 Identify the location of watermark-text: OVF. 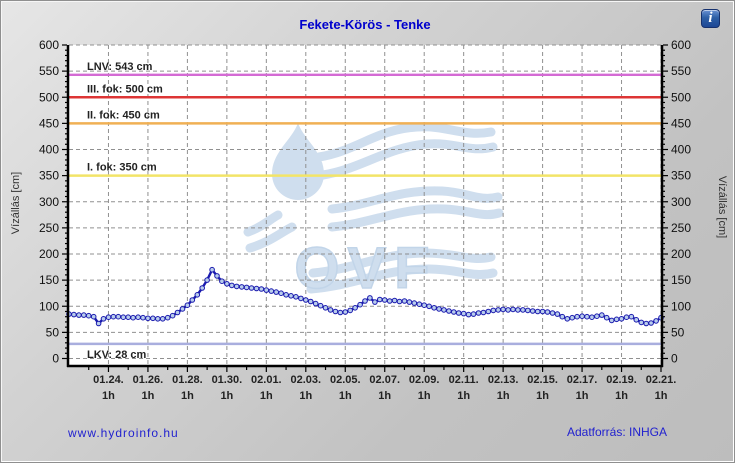
(365, 268).